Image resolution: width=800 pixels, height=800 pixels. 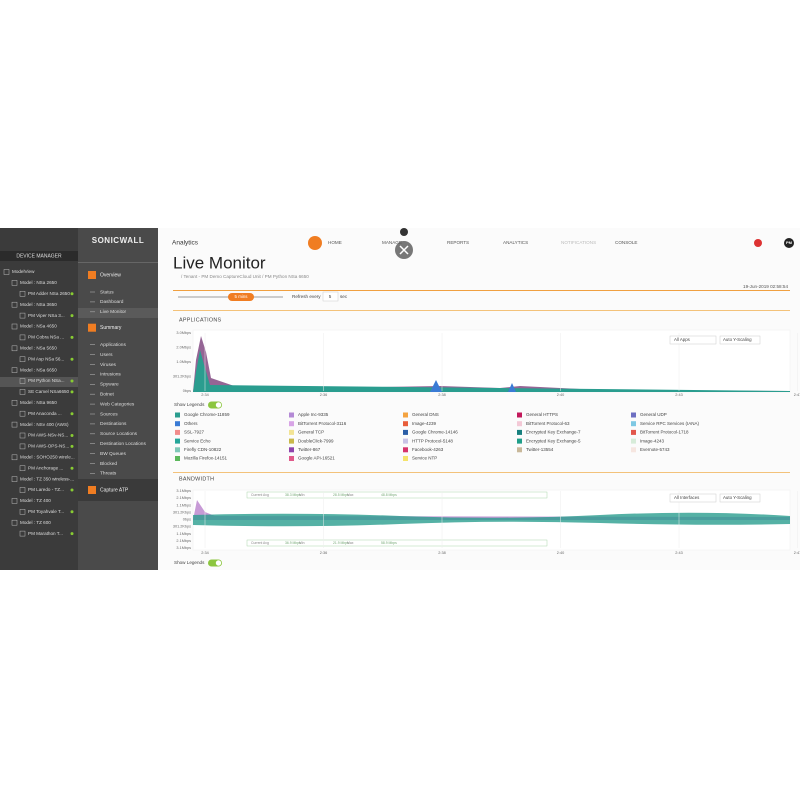 What do you see at coordinates (108, 365) in the screenshot?
I see `menu-item: Viruses` at bounding box center [108, 365].